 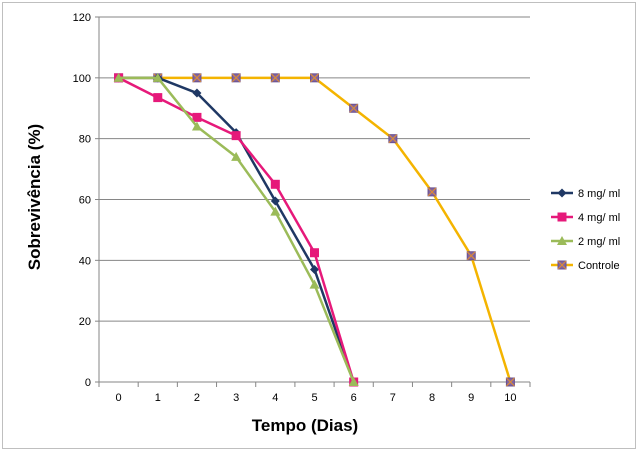 What do you see at coordinates (88, 383) in the screenshot?
I see `y-tick-label: 0` at bounding box center [88, 383].